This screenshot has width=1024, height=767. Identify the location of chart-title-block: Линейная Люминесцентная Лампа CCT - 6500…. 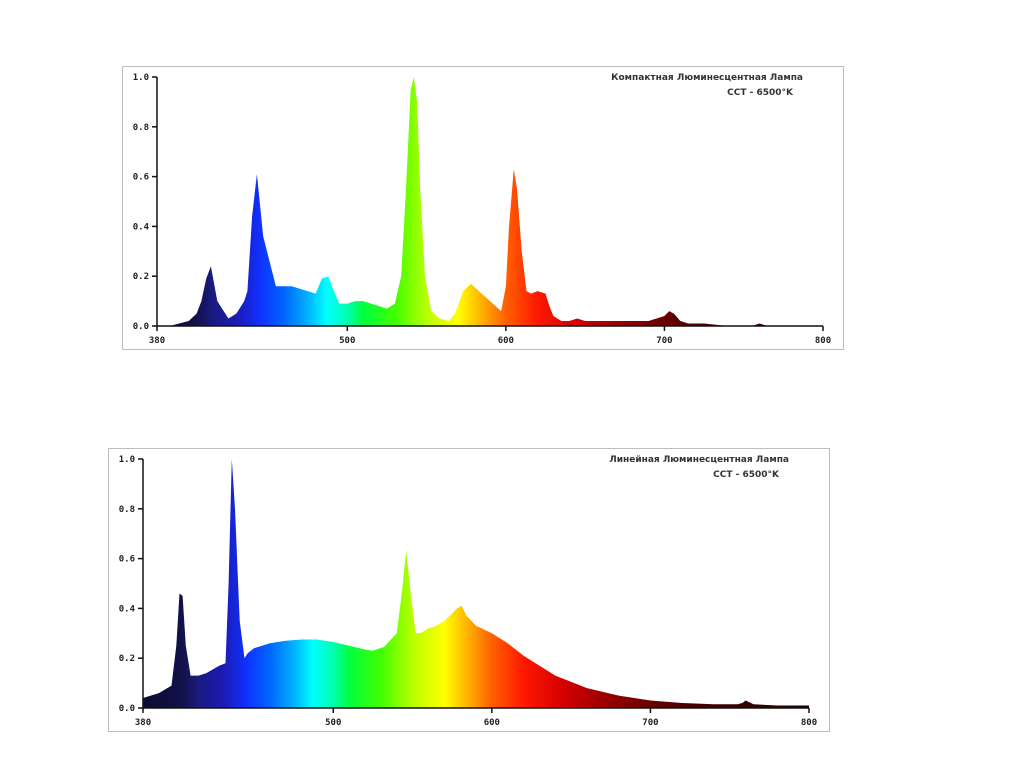
(699, 468).